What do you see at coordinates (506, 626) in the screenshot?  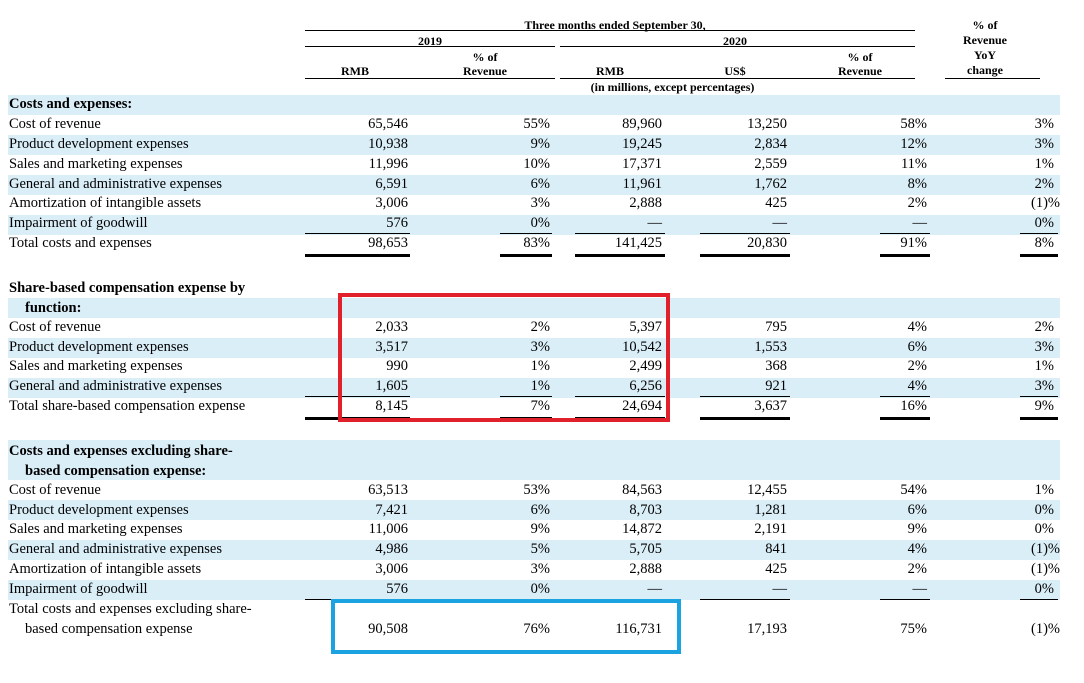 I see `blue-highlight-box` at bounding box center [506, 626].